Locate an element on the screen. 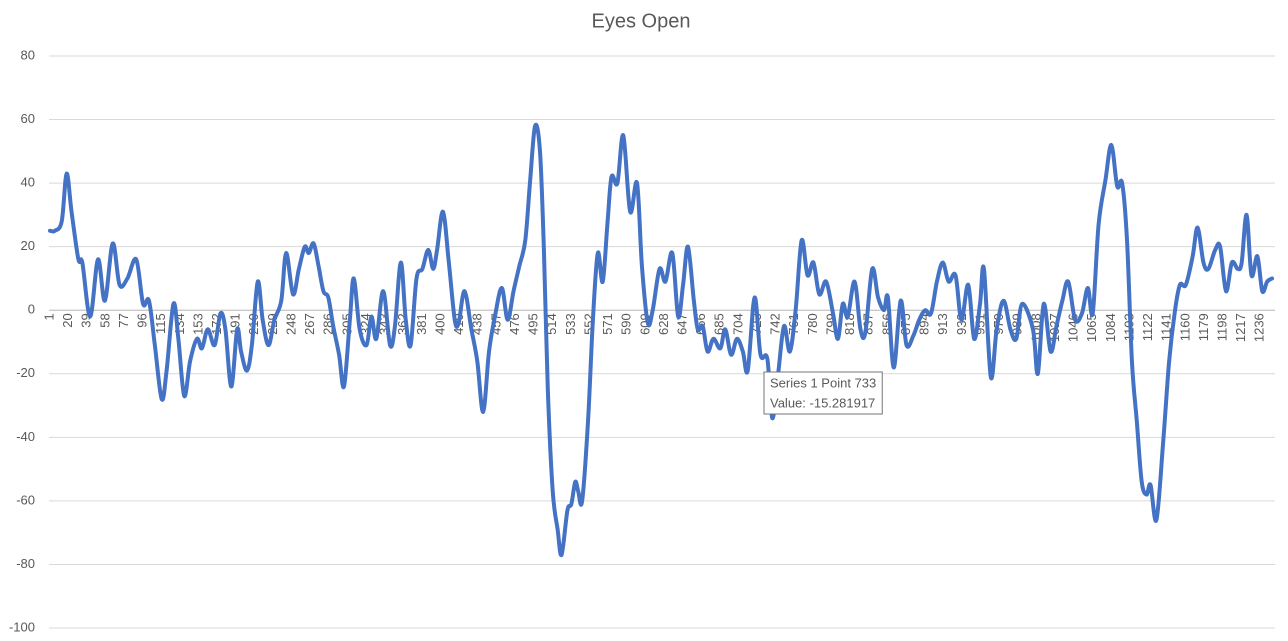 The height and width of the screenshot is (641, 1288). x-tick-label: 77 is located at coordinates (123, 320).